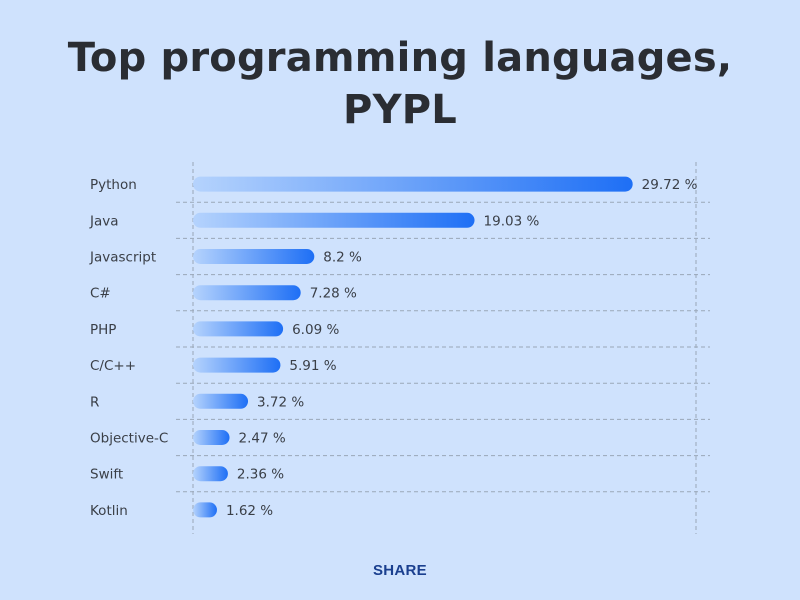 The width and height of the screenshot is (800, 600). What do you see at coordinates (512, 221) in the screenshot?
I see `value-label: 19.03 %` at bounding box center [512, 221].